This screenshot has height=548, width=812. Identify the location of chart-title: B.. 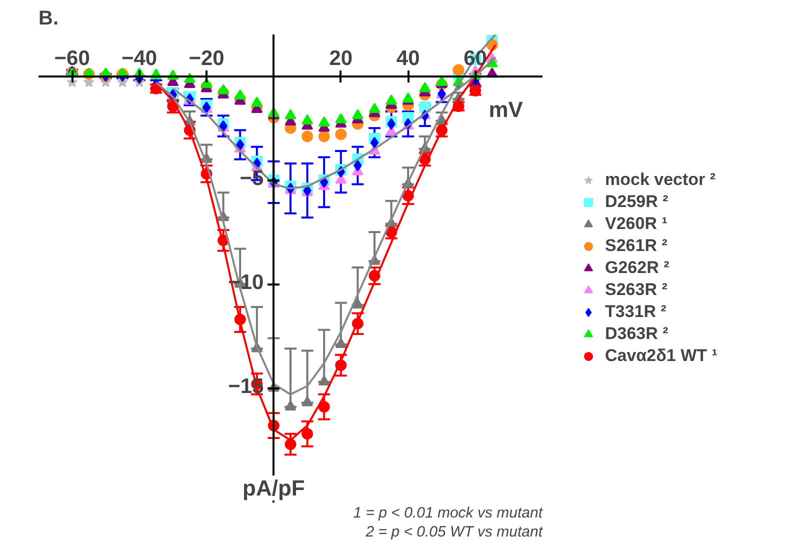
(48, 19).